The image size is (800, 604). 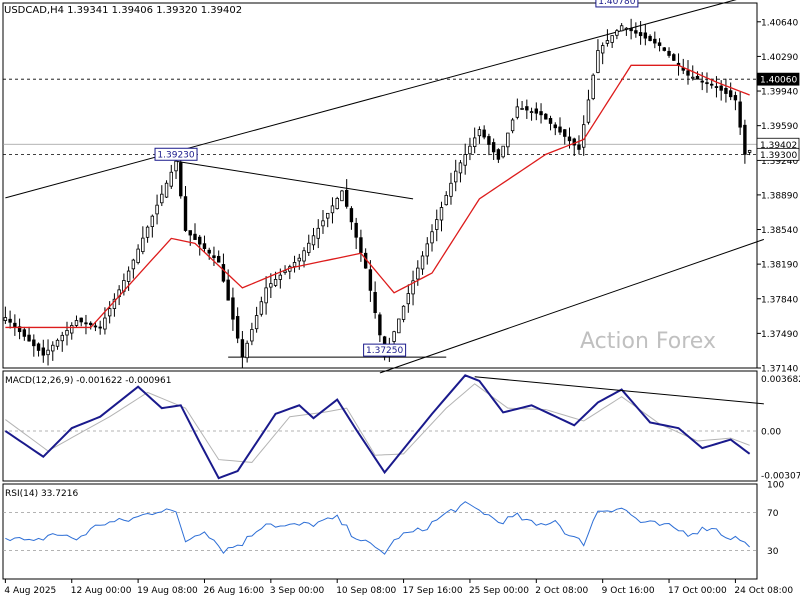 I want to click on price-annotation-label: 1.37250, so click(x=384, y=351).